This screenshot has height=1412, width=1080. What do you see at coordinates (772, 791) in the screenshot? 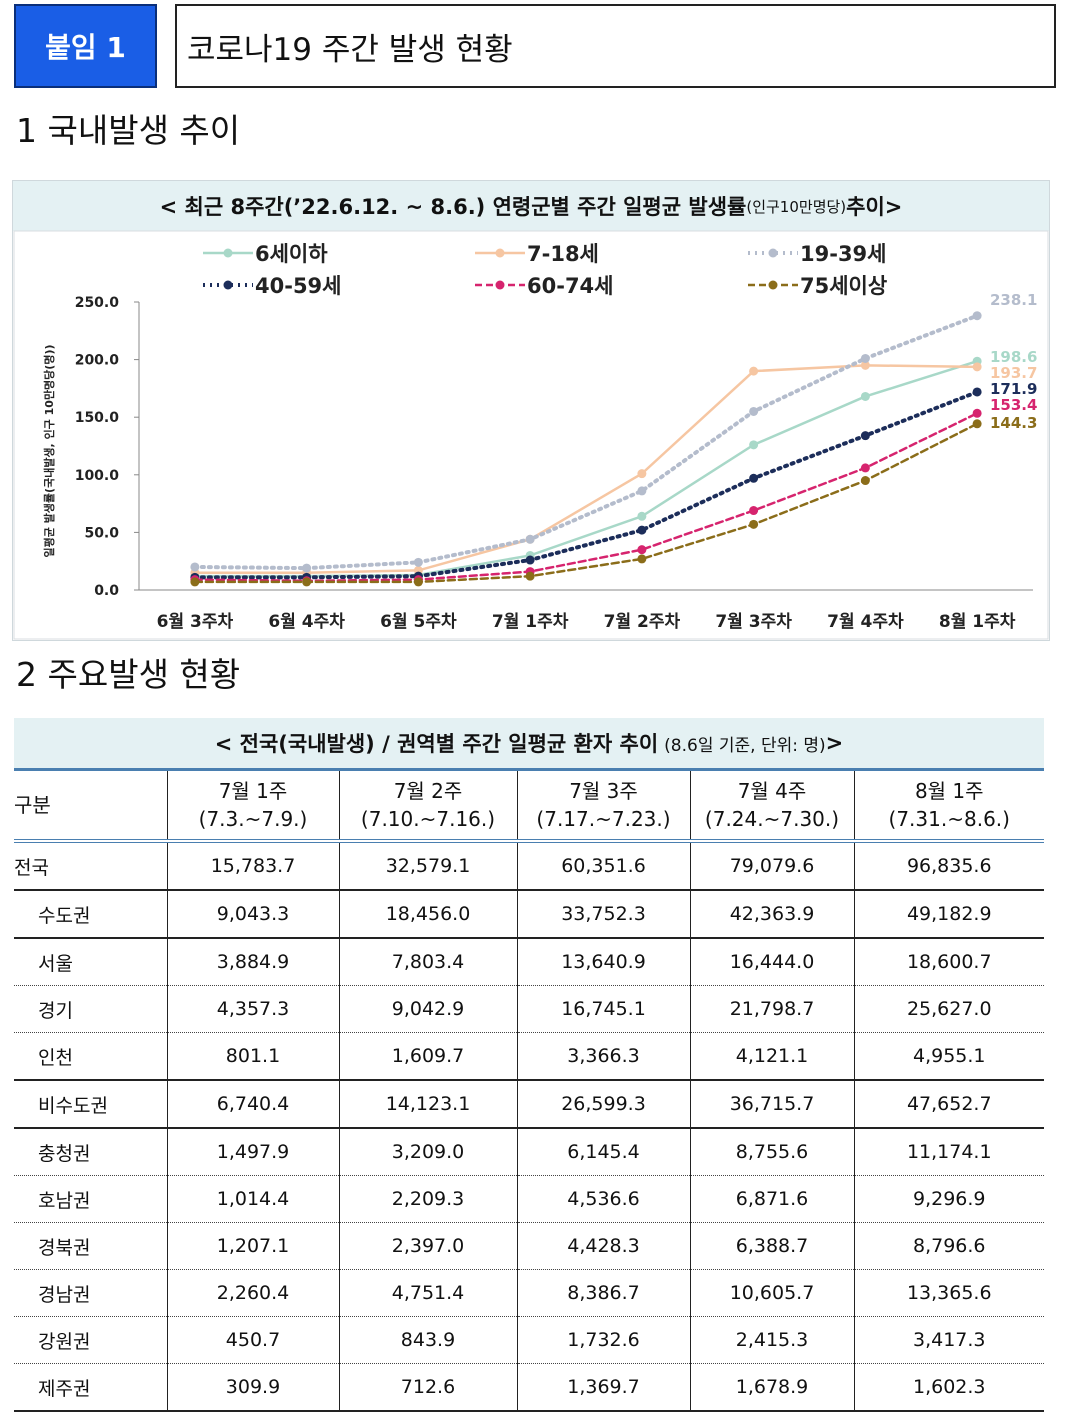
I see `column-header-label: 7월 4주` at bounding box center [772, 791].